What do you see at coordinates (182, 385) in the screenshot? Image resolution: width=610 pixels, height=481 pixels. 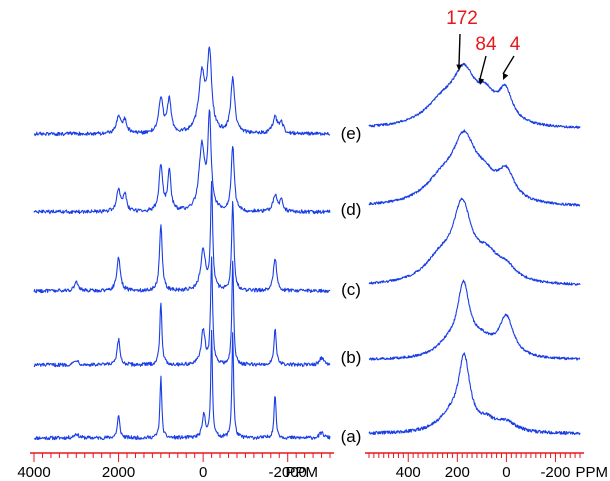 I see `left-spectrum-trace-a` at bounding box center [182, 385].